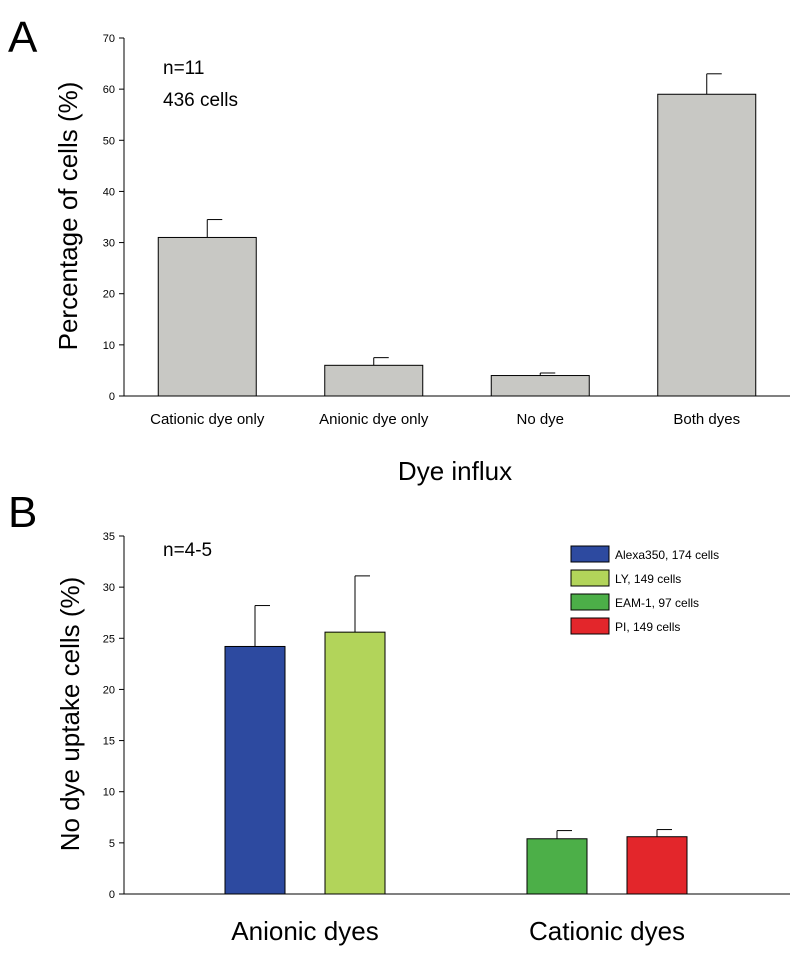 This screenshot has height=970, width=800. Describe the element at coordinates (187, 550) in the screenshot. I see `panel-b-n-annotation: n=4-5` at that location.